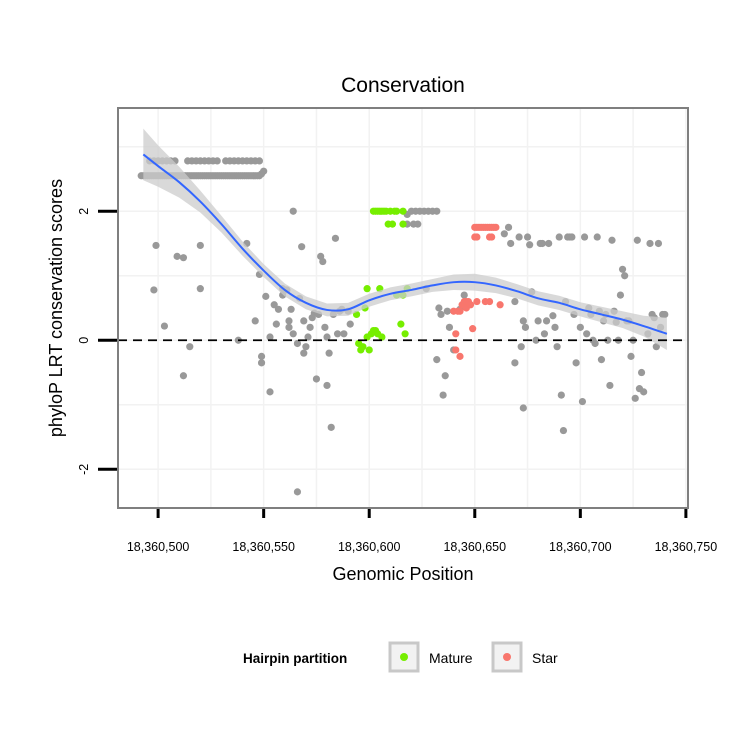  Describe the element at coordinates (158, 547) in the screenshot. I see `x-tick-label: 18,360,500` at that location.